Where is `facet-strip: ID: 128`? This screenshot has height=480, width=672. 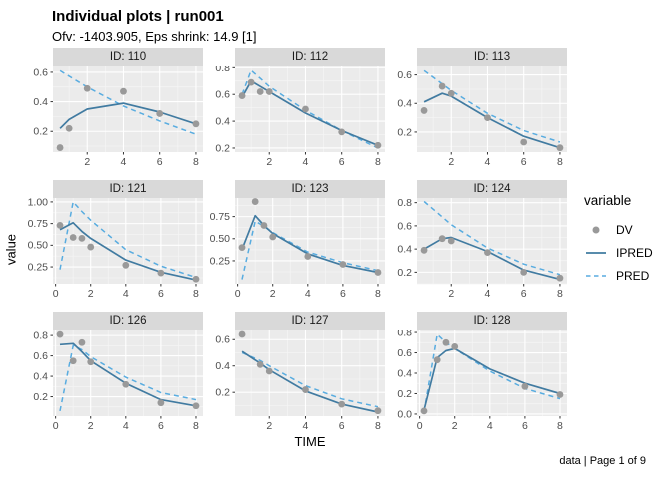
facet-strip: ID: 128 is located at coordinates (492, 321).